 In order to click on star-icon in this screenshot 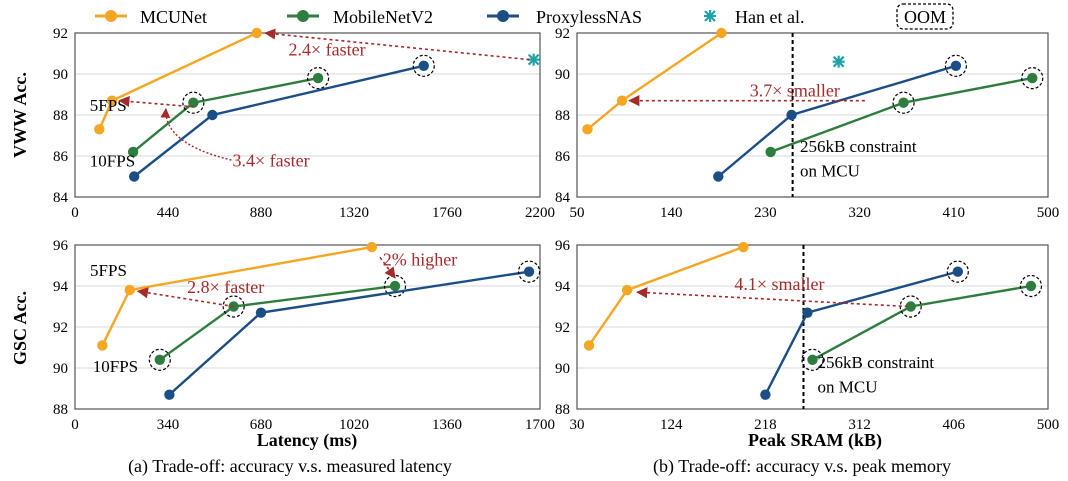, I will do `click(710, 16)`.